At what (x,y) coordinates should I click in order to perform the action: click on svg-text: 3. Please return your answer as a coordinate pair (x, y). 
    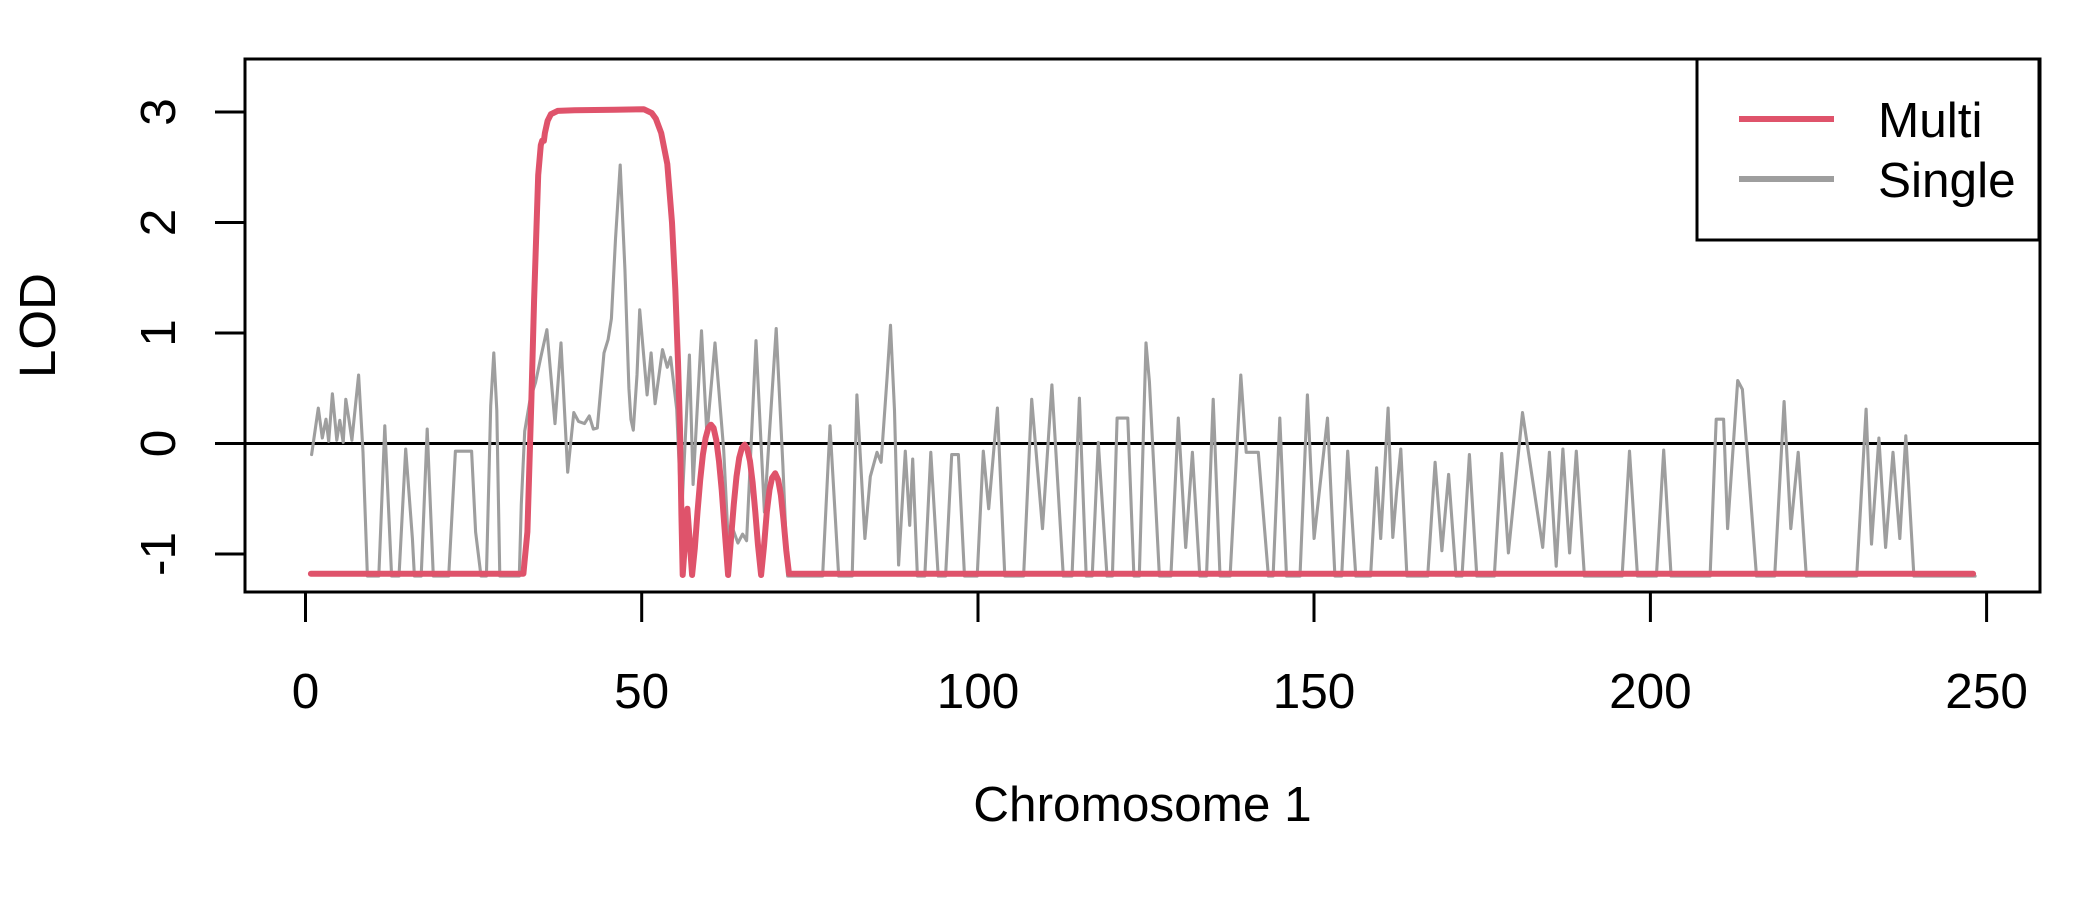
    Looking at the image, I should click on (158, 112).